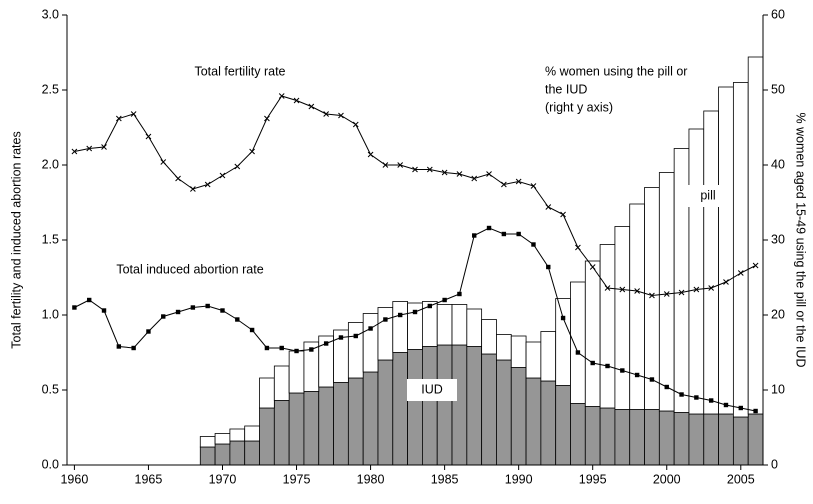  I want to click on x-tick-label: 1965, so click(149, 479).